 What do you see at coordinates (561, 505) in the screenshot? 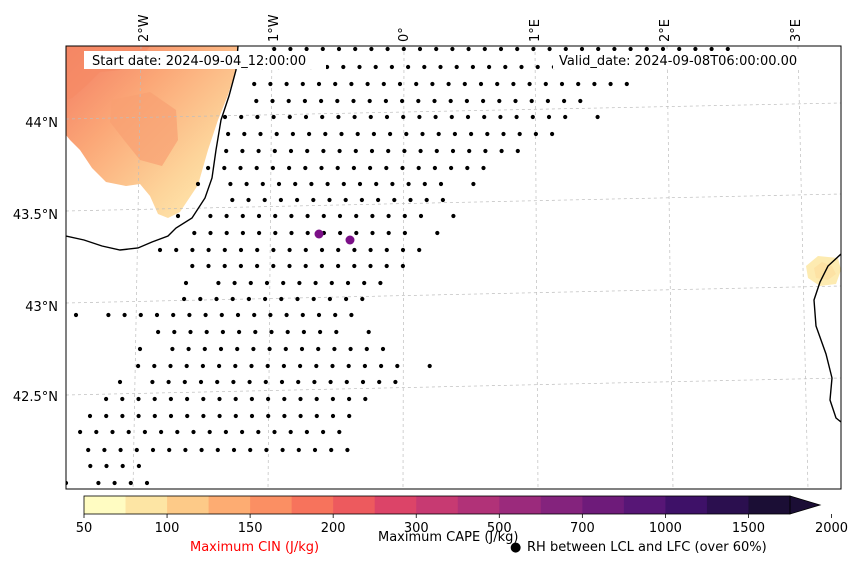
I see `colorbar-segment` at bounding box center [561, 505].